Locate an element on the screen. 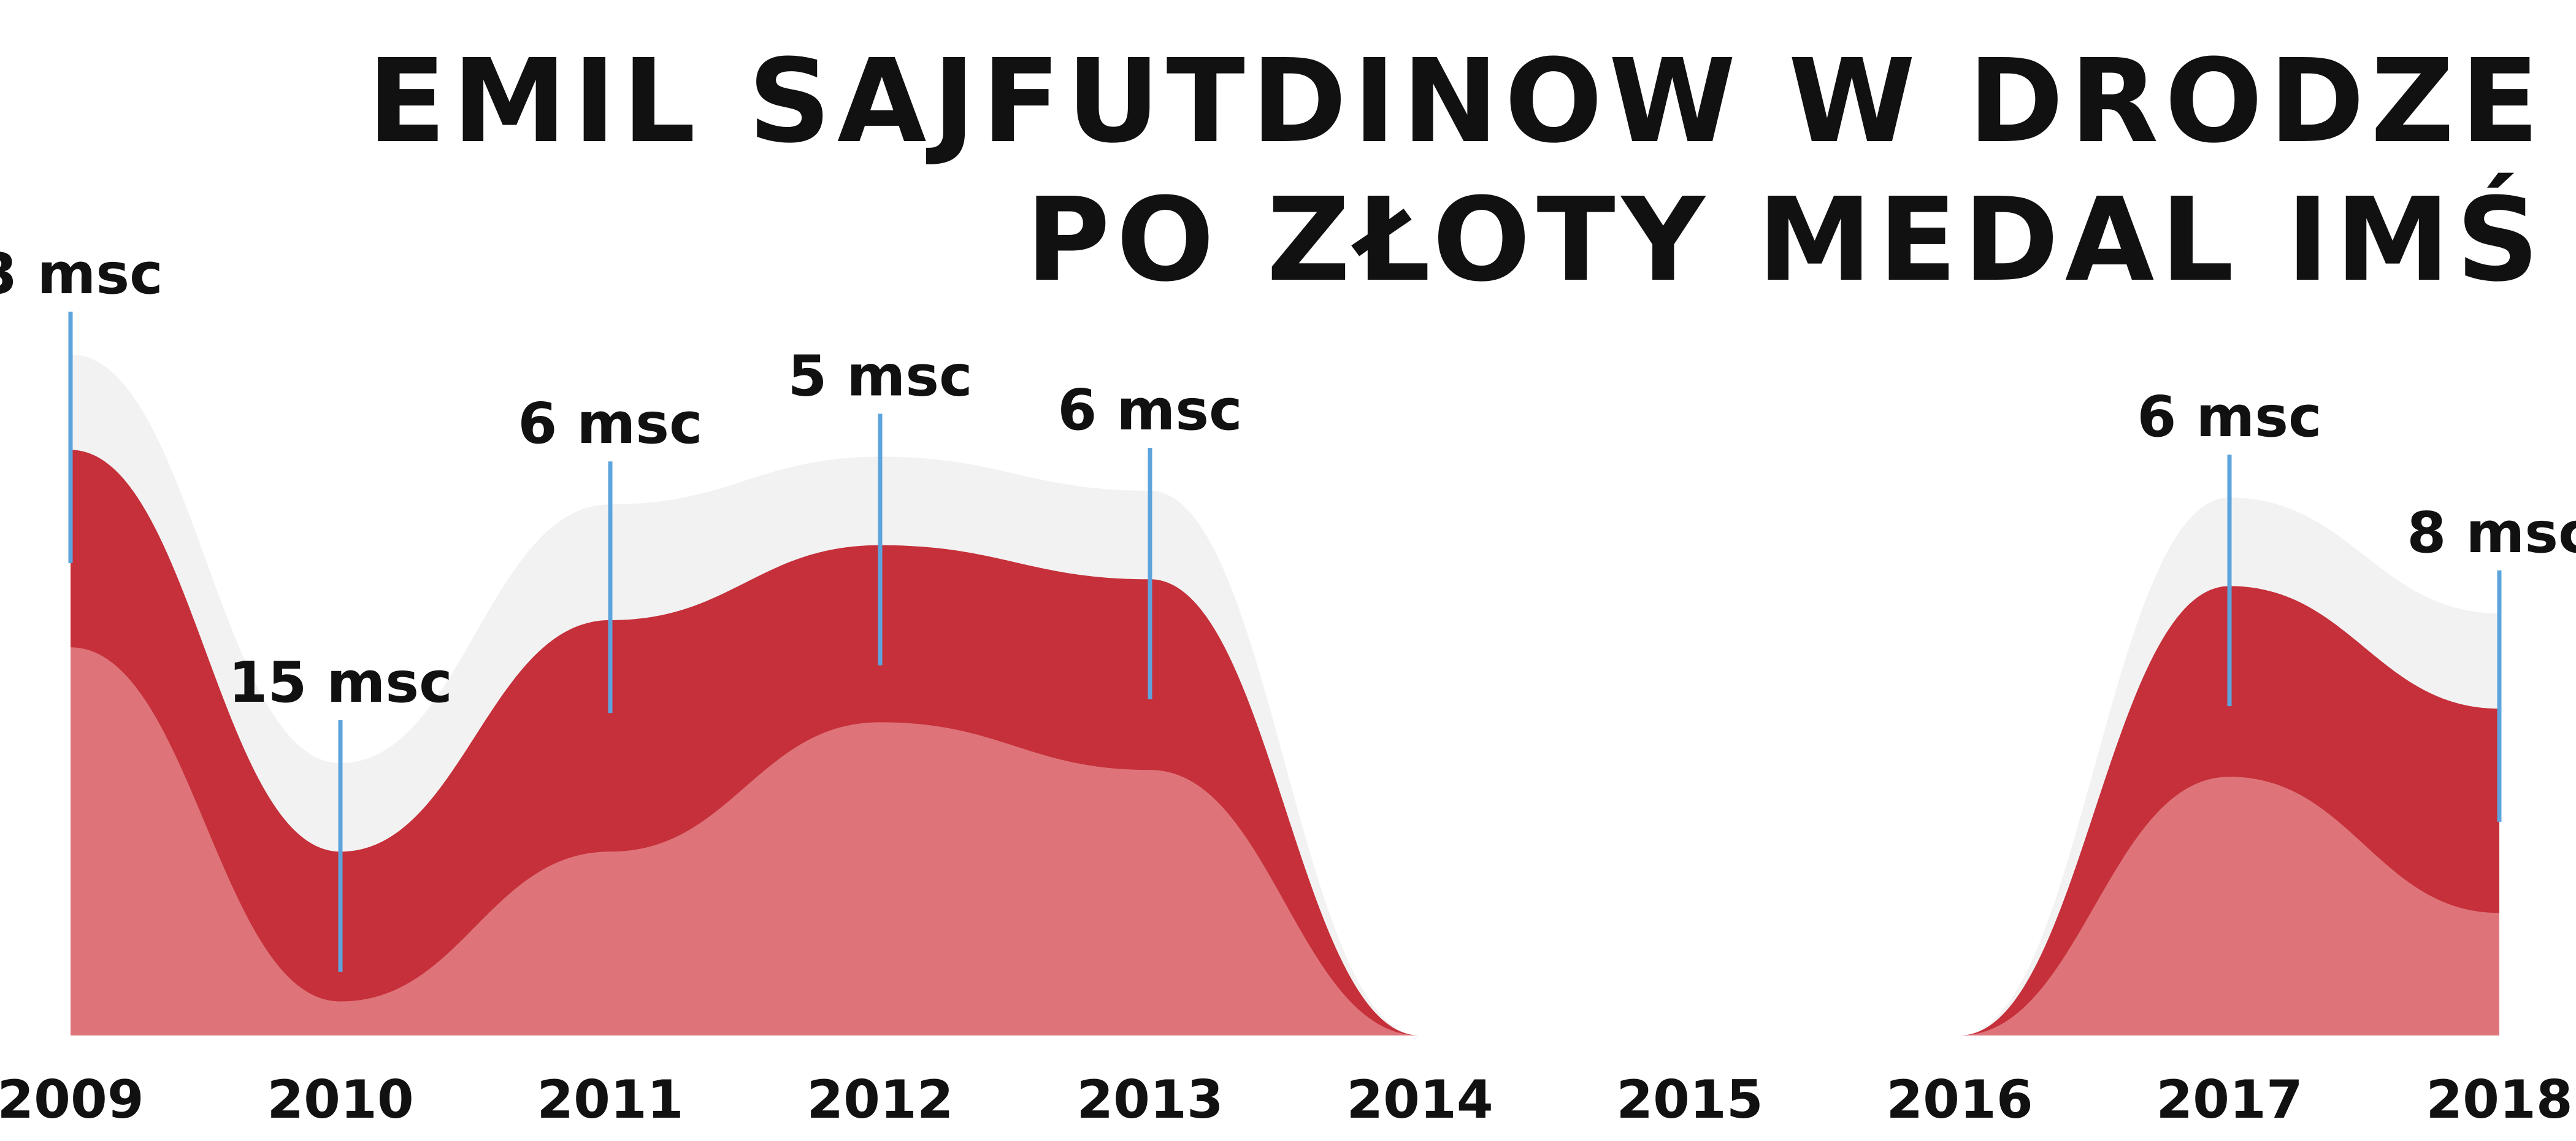  x-axis-labels: 2009 2010 2011 2012 2013 2014 2015 2016 2017 2018 is located at coordinates (1286, 1100).